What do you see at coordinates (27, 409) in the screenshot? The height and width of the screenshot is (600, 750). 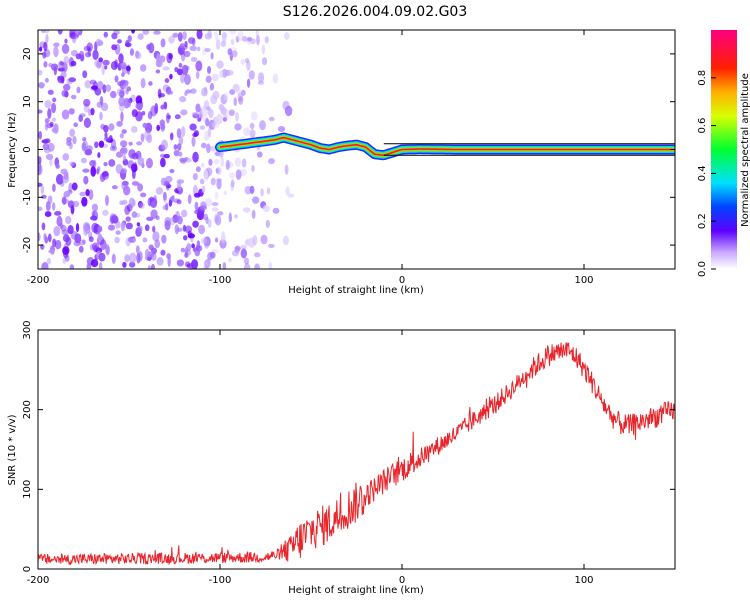 I see `snr-y-tick-label: 200` at bounding box center [27, 409].